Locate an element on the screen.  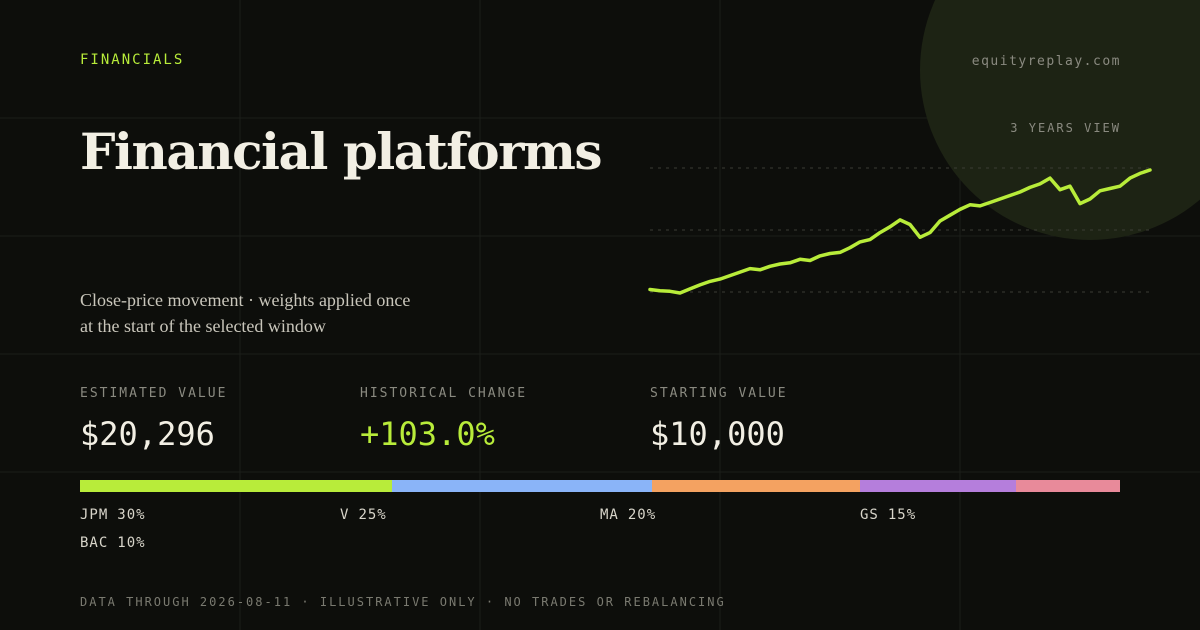
stat-value: $20,296 is located at coordinates (147, 434).